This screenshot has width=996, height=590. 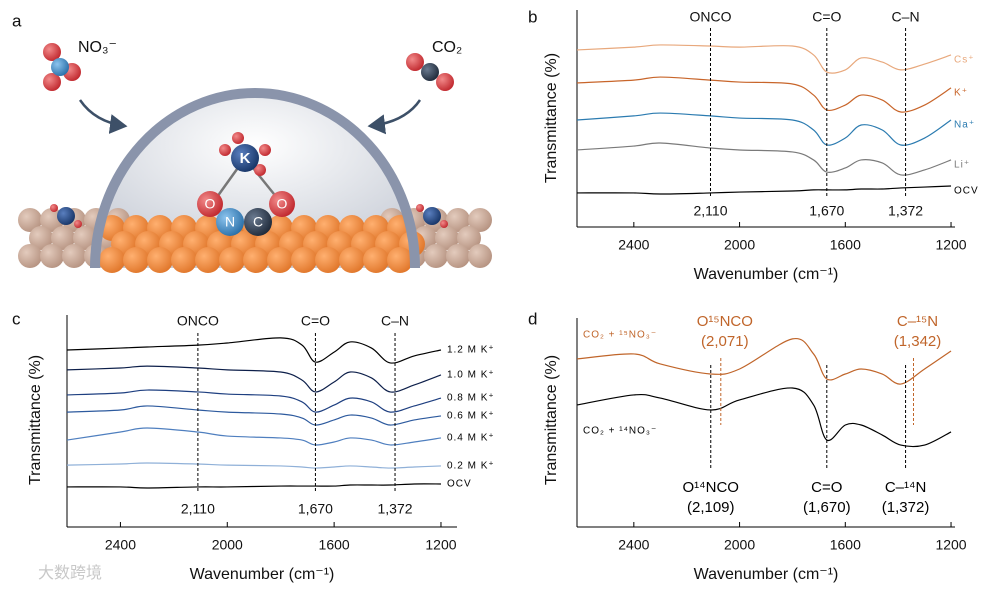 I want to click on gas-label: CO₂, so click(x=447, y=47).